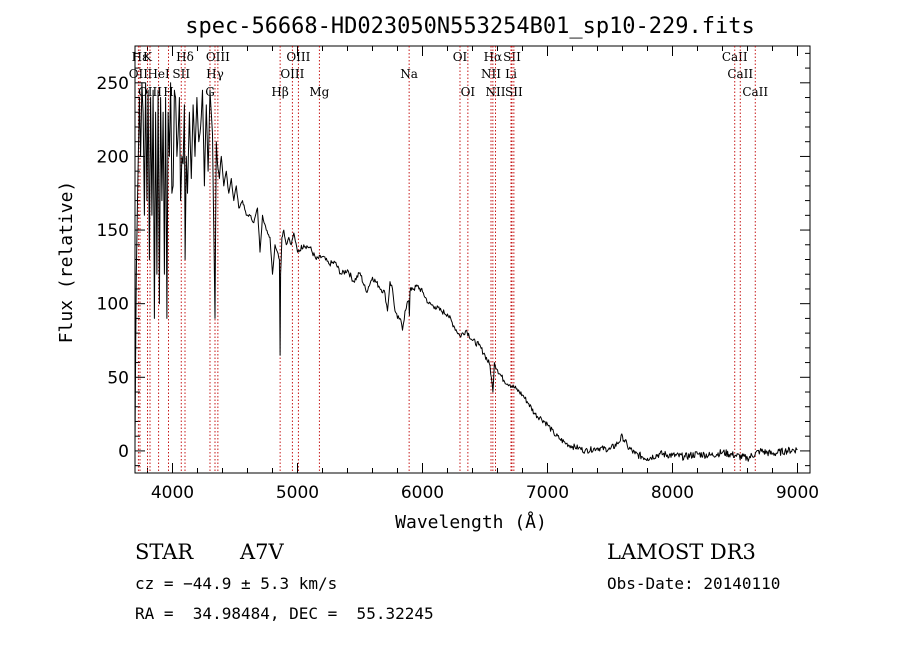  What do you see at coordinates (118, 378) in the screenshot?
I see `y-tick-label: 50` at bounding box center [118, 378].